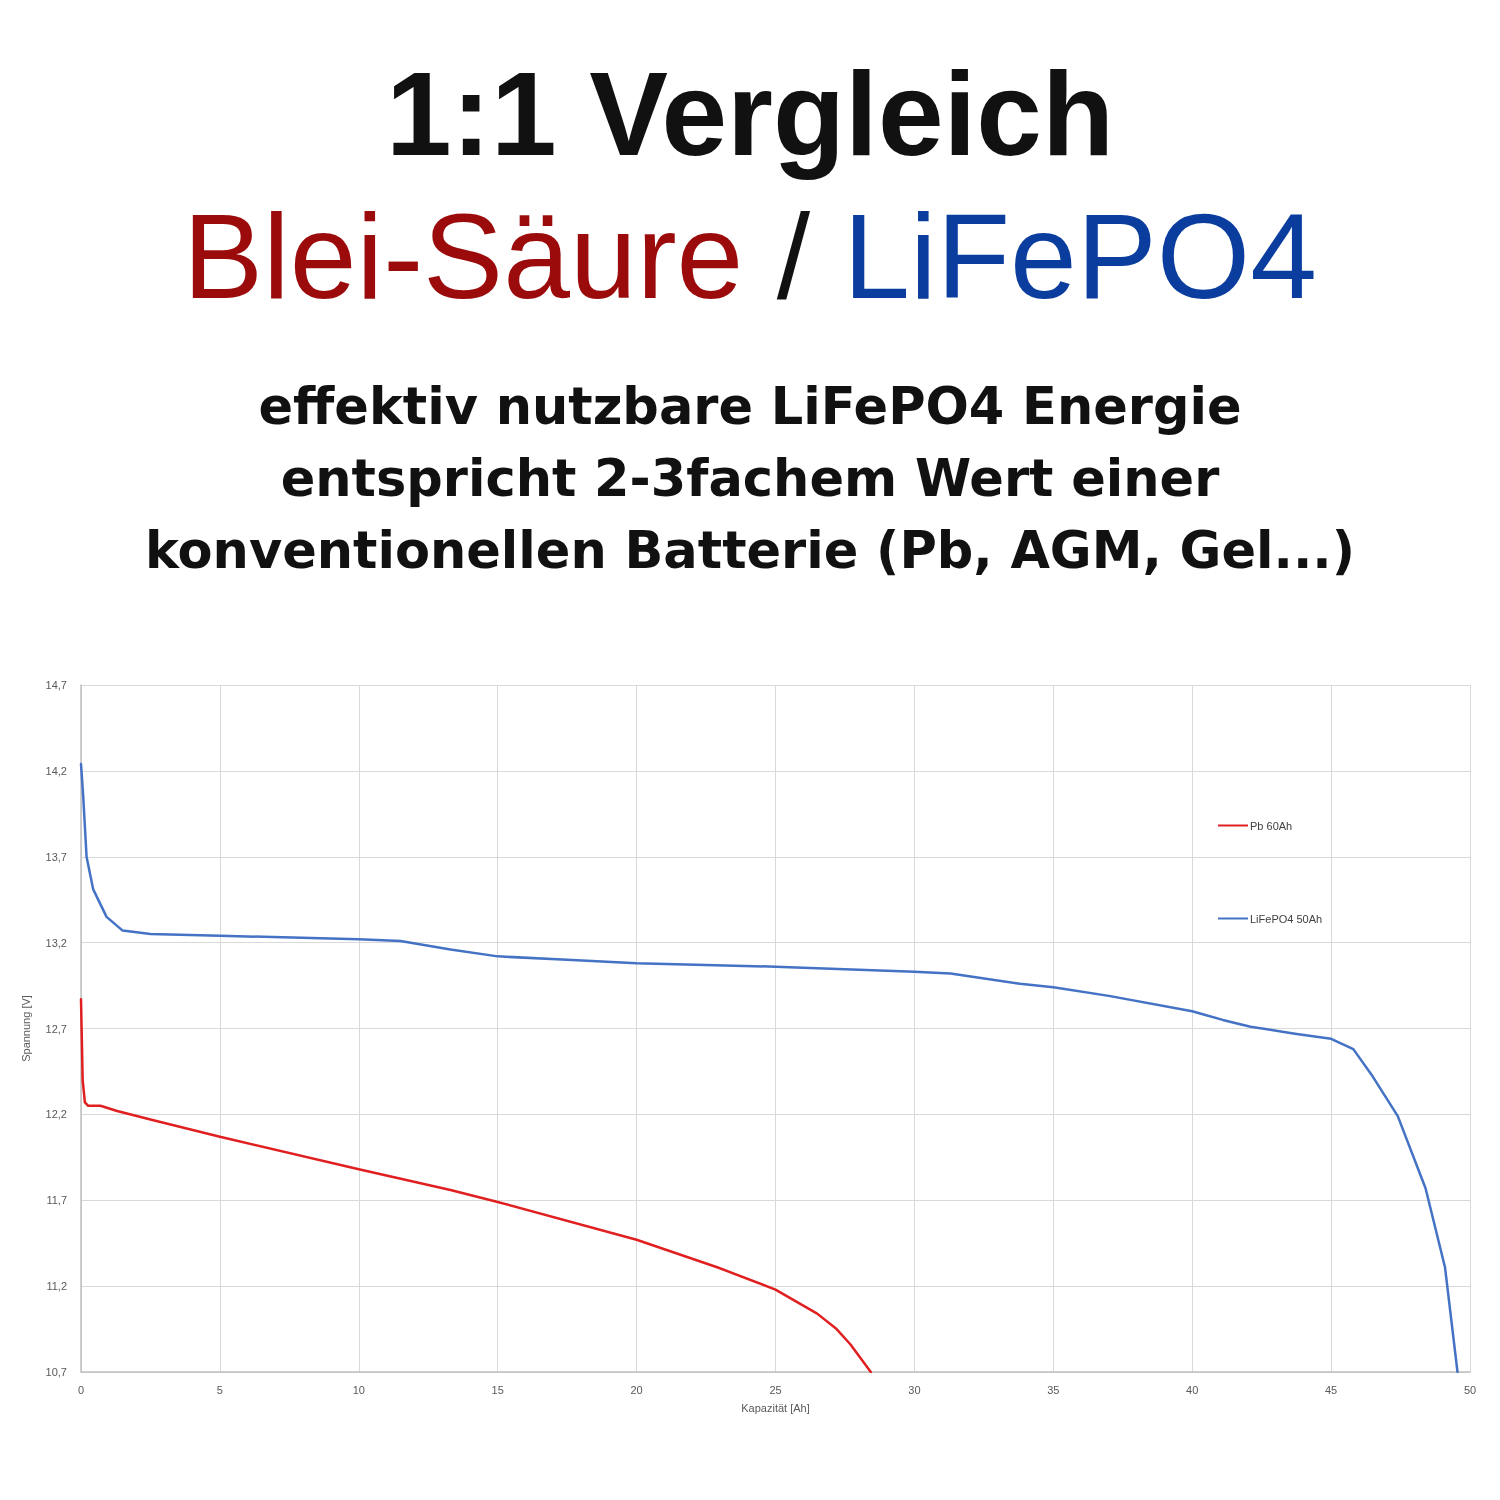 This screenshot has height=1500, width=1500. What do you see at coordinates (775, 1407) in the screenshot?
I see `x-axis-title: Kapazität [Ah]` at bounding box center [775, 1407].